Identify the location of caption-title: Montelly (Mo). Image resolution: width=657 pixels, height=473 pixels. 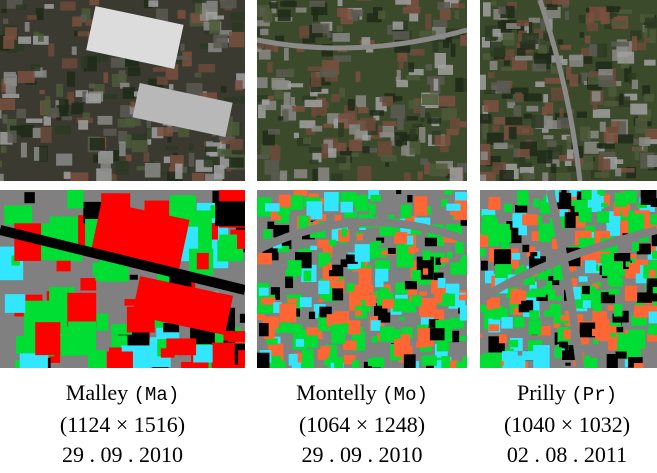
(362, 394).